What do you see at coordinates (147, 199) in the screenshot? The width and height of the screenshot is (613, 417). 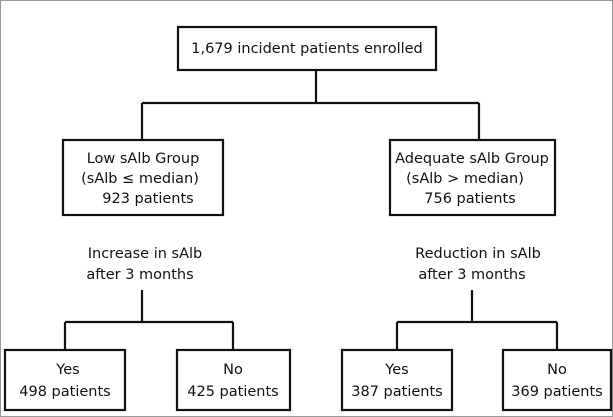 I see `node-text: 923 patients` at bounding box center [147, 199].